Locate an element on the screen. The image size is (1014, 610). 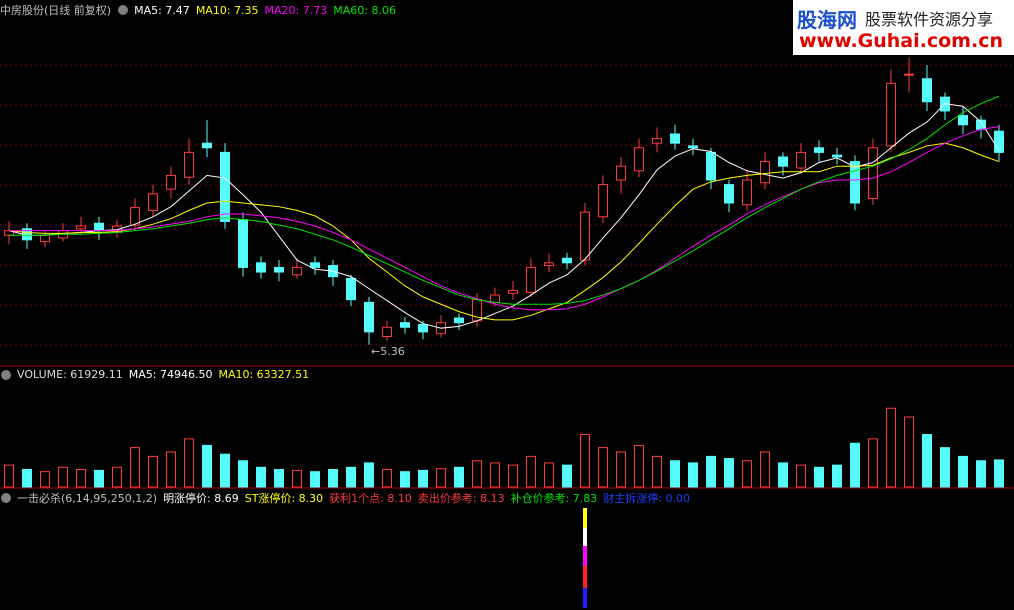
legend-entry: MA20: 7.73 is located at coordinates (296, 10).